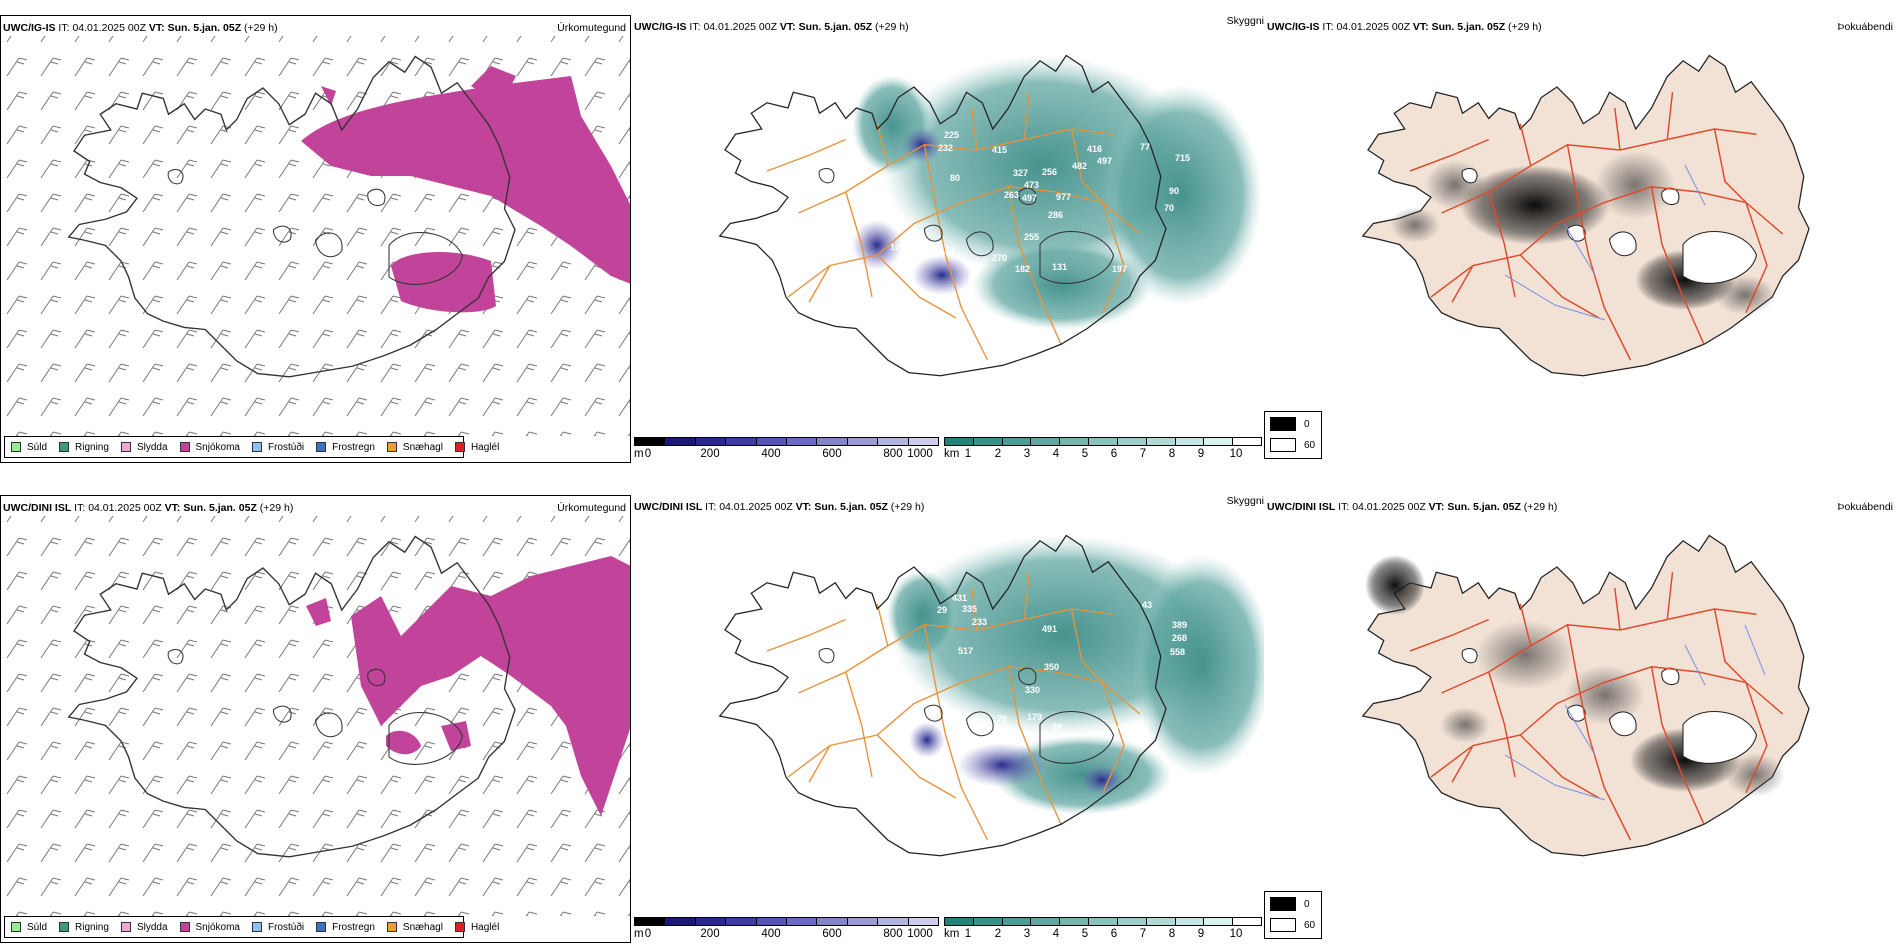  I want to click on fog-legend-1: 0 60, so click(1293, 435).